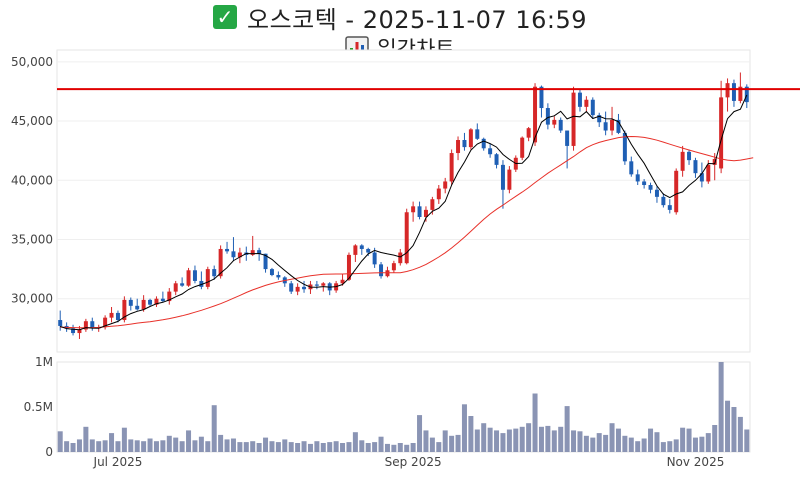 This screenshot has width=800, height=500. I want to click on check-mark-icon: ✓, so click(224, 17).